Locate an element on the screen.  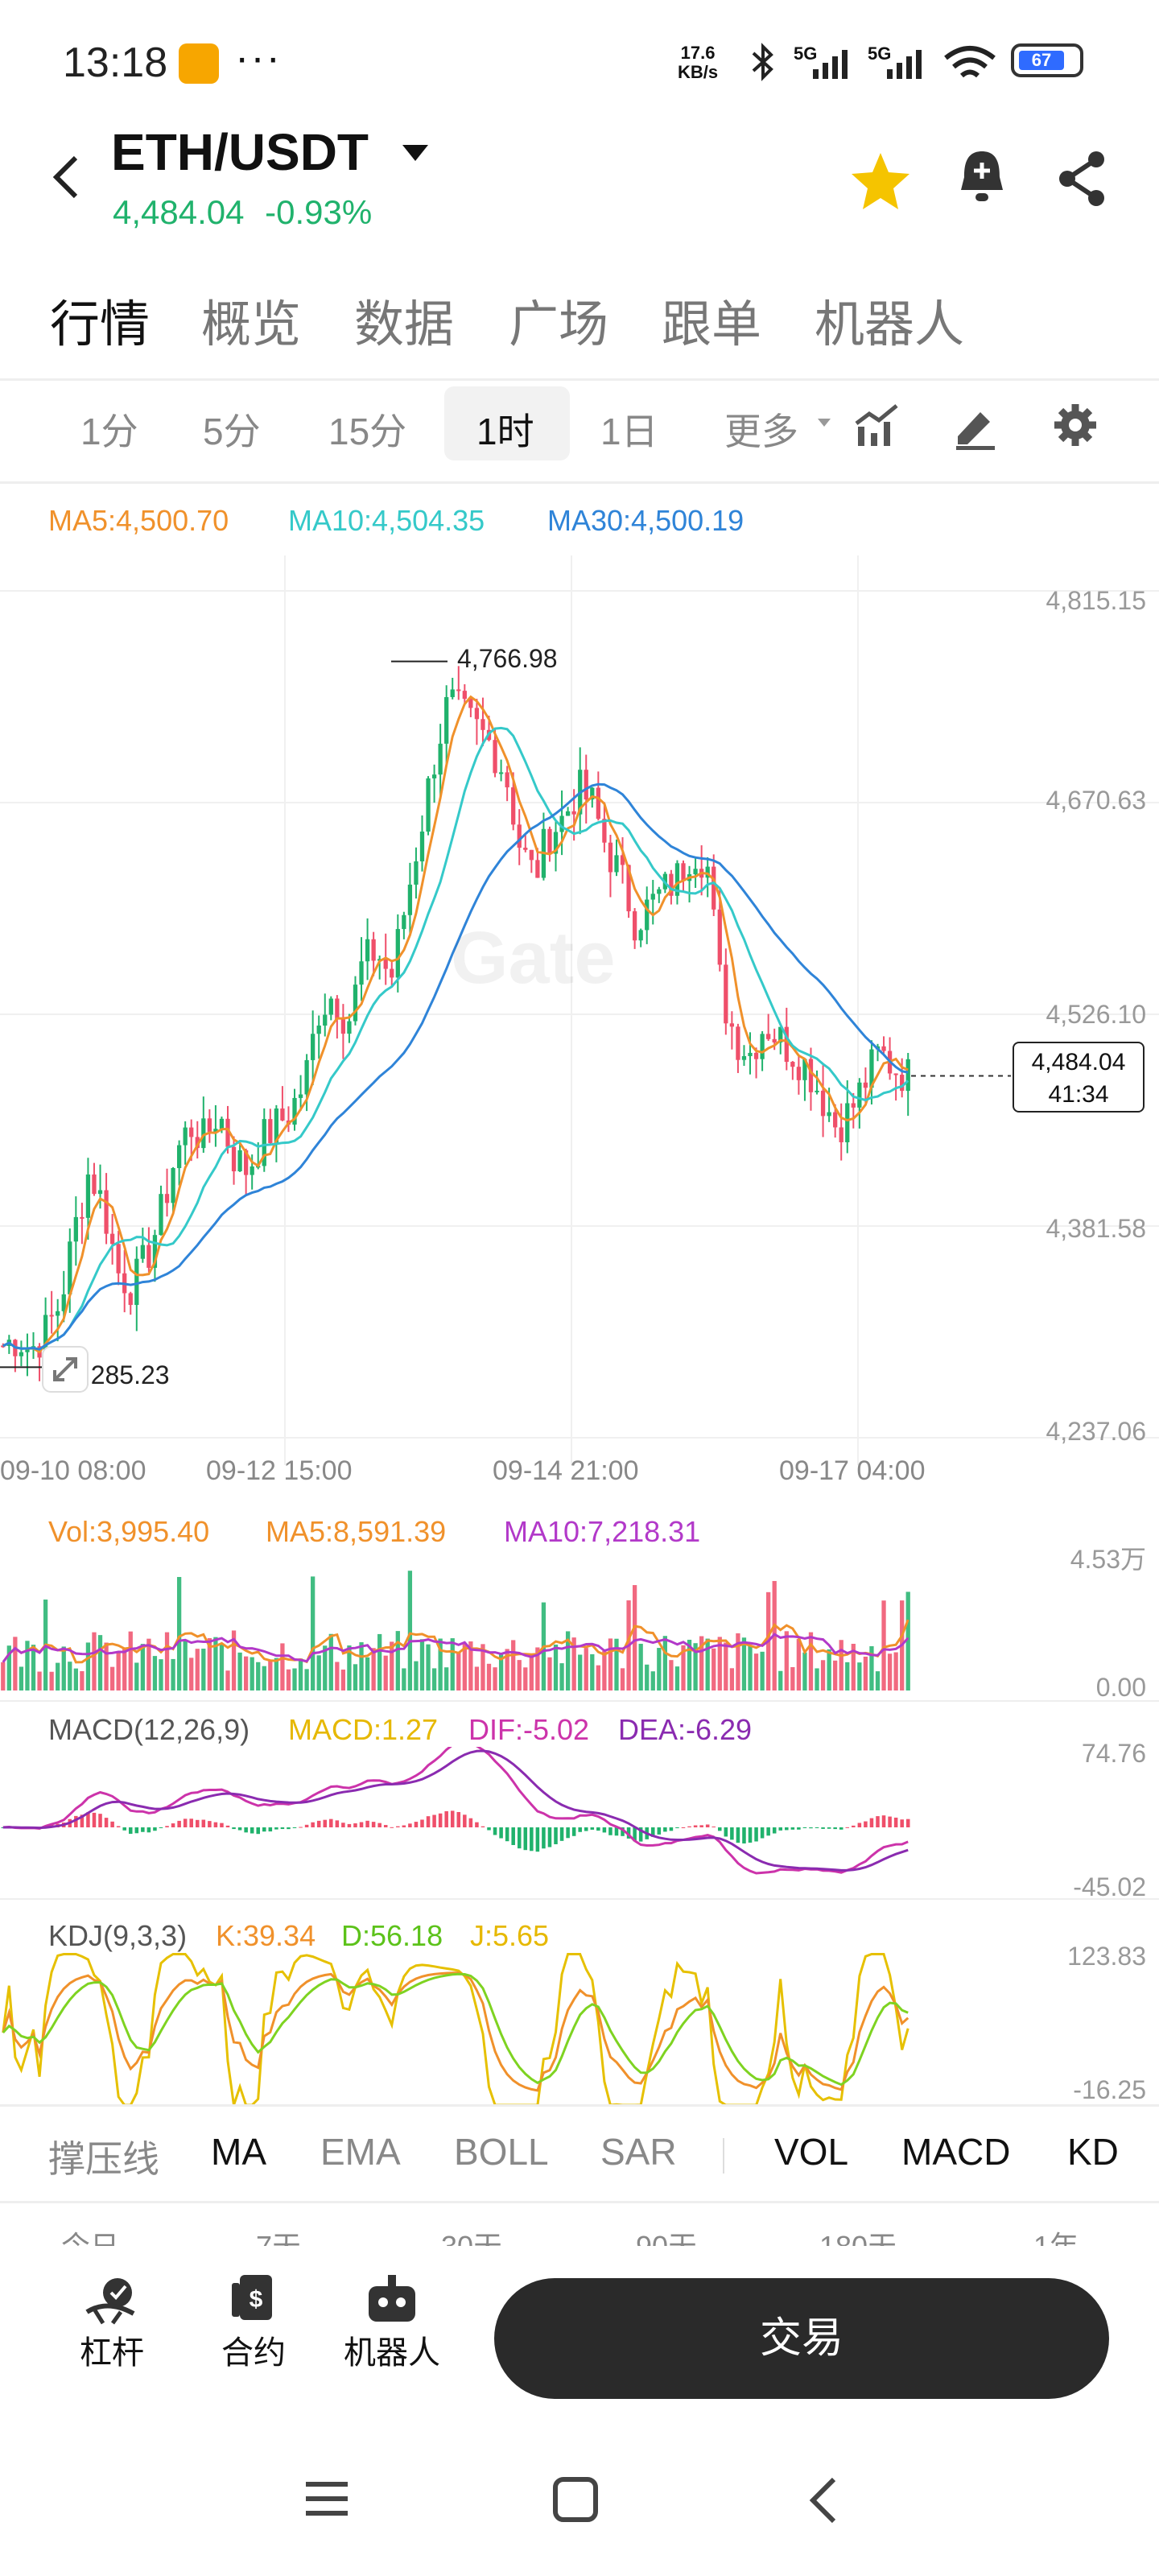
gear-icon is located at coordinates (1075, 425).